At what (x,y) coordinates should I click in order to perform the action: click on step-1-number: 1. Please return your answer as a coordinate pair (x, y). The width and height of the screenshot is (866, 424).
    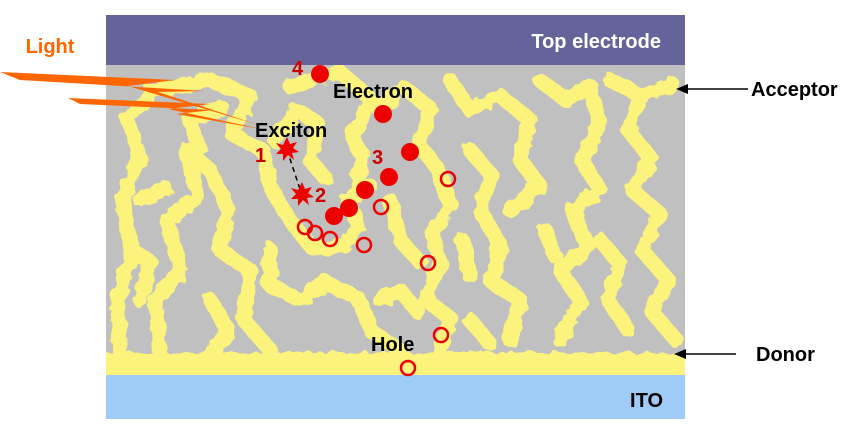
    Looking at the image, I should click on (260, 156).